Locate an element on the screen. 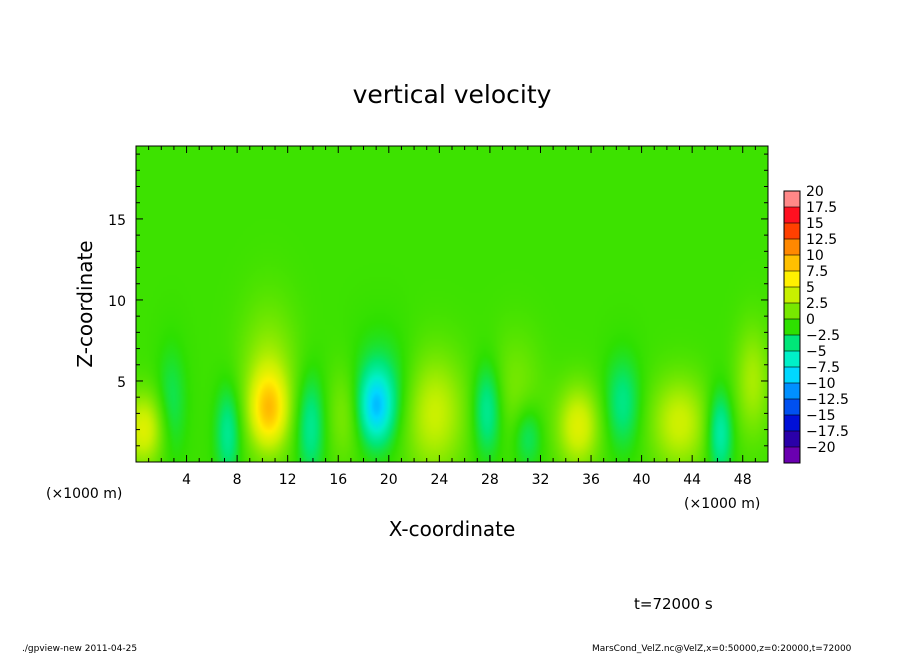  y-axis-label: Z-coordinate is located at coordinates (85, 303).